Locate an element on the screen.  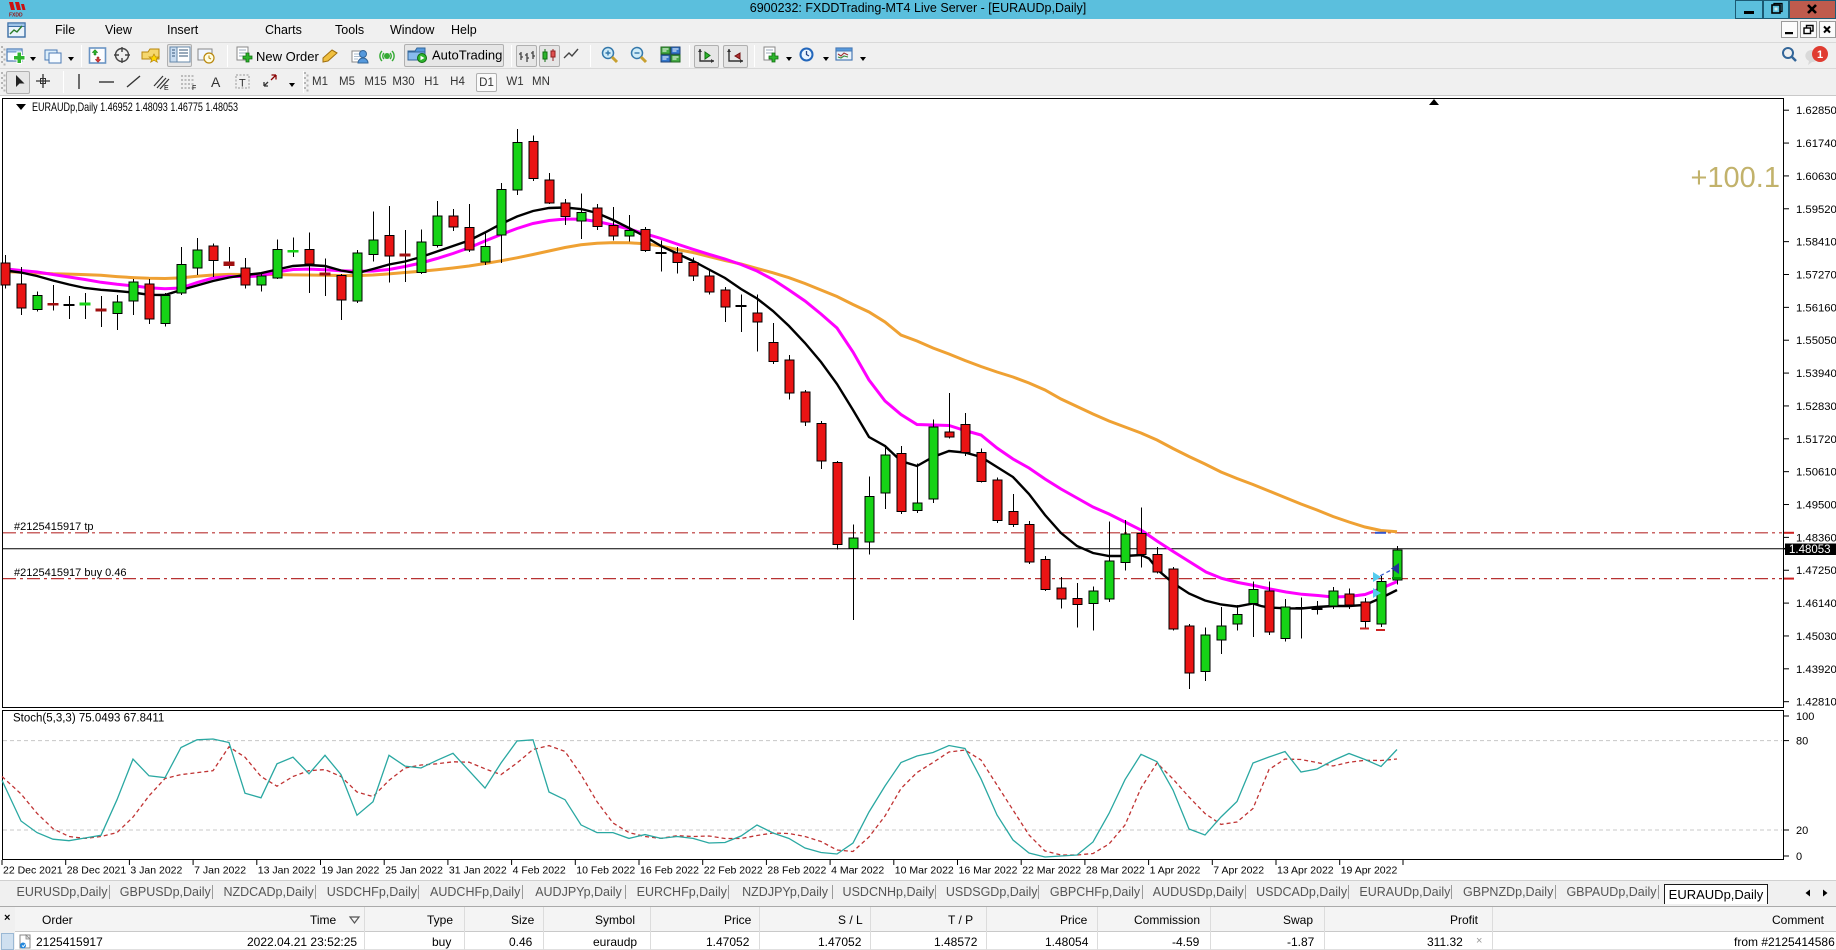
svg-text: 22 Mar 2022 is located at coordinates (1051, 871).